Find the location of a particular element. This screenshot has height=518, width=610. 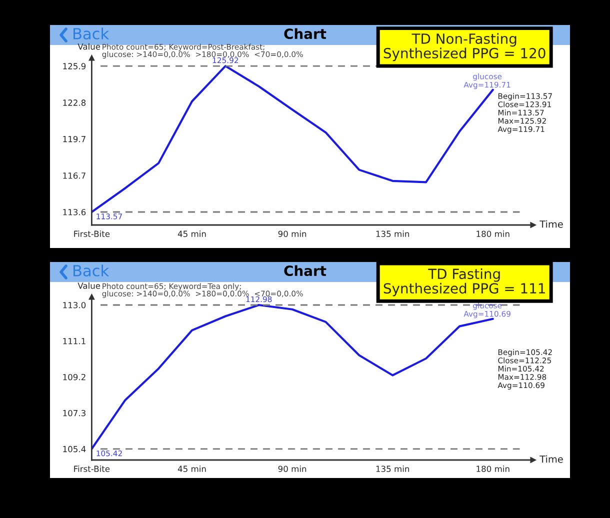

y-tick-label: 113.0 is located at coordinates (74, 305).